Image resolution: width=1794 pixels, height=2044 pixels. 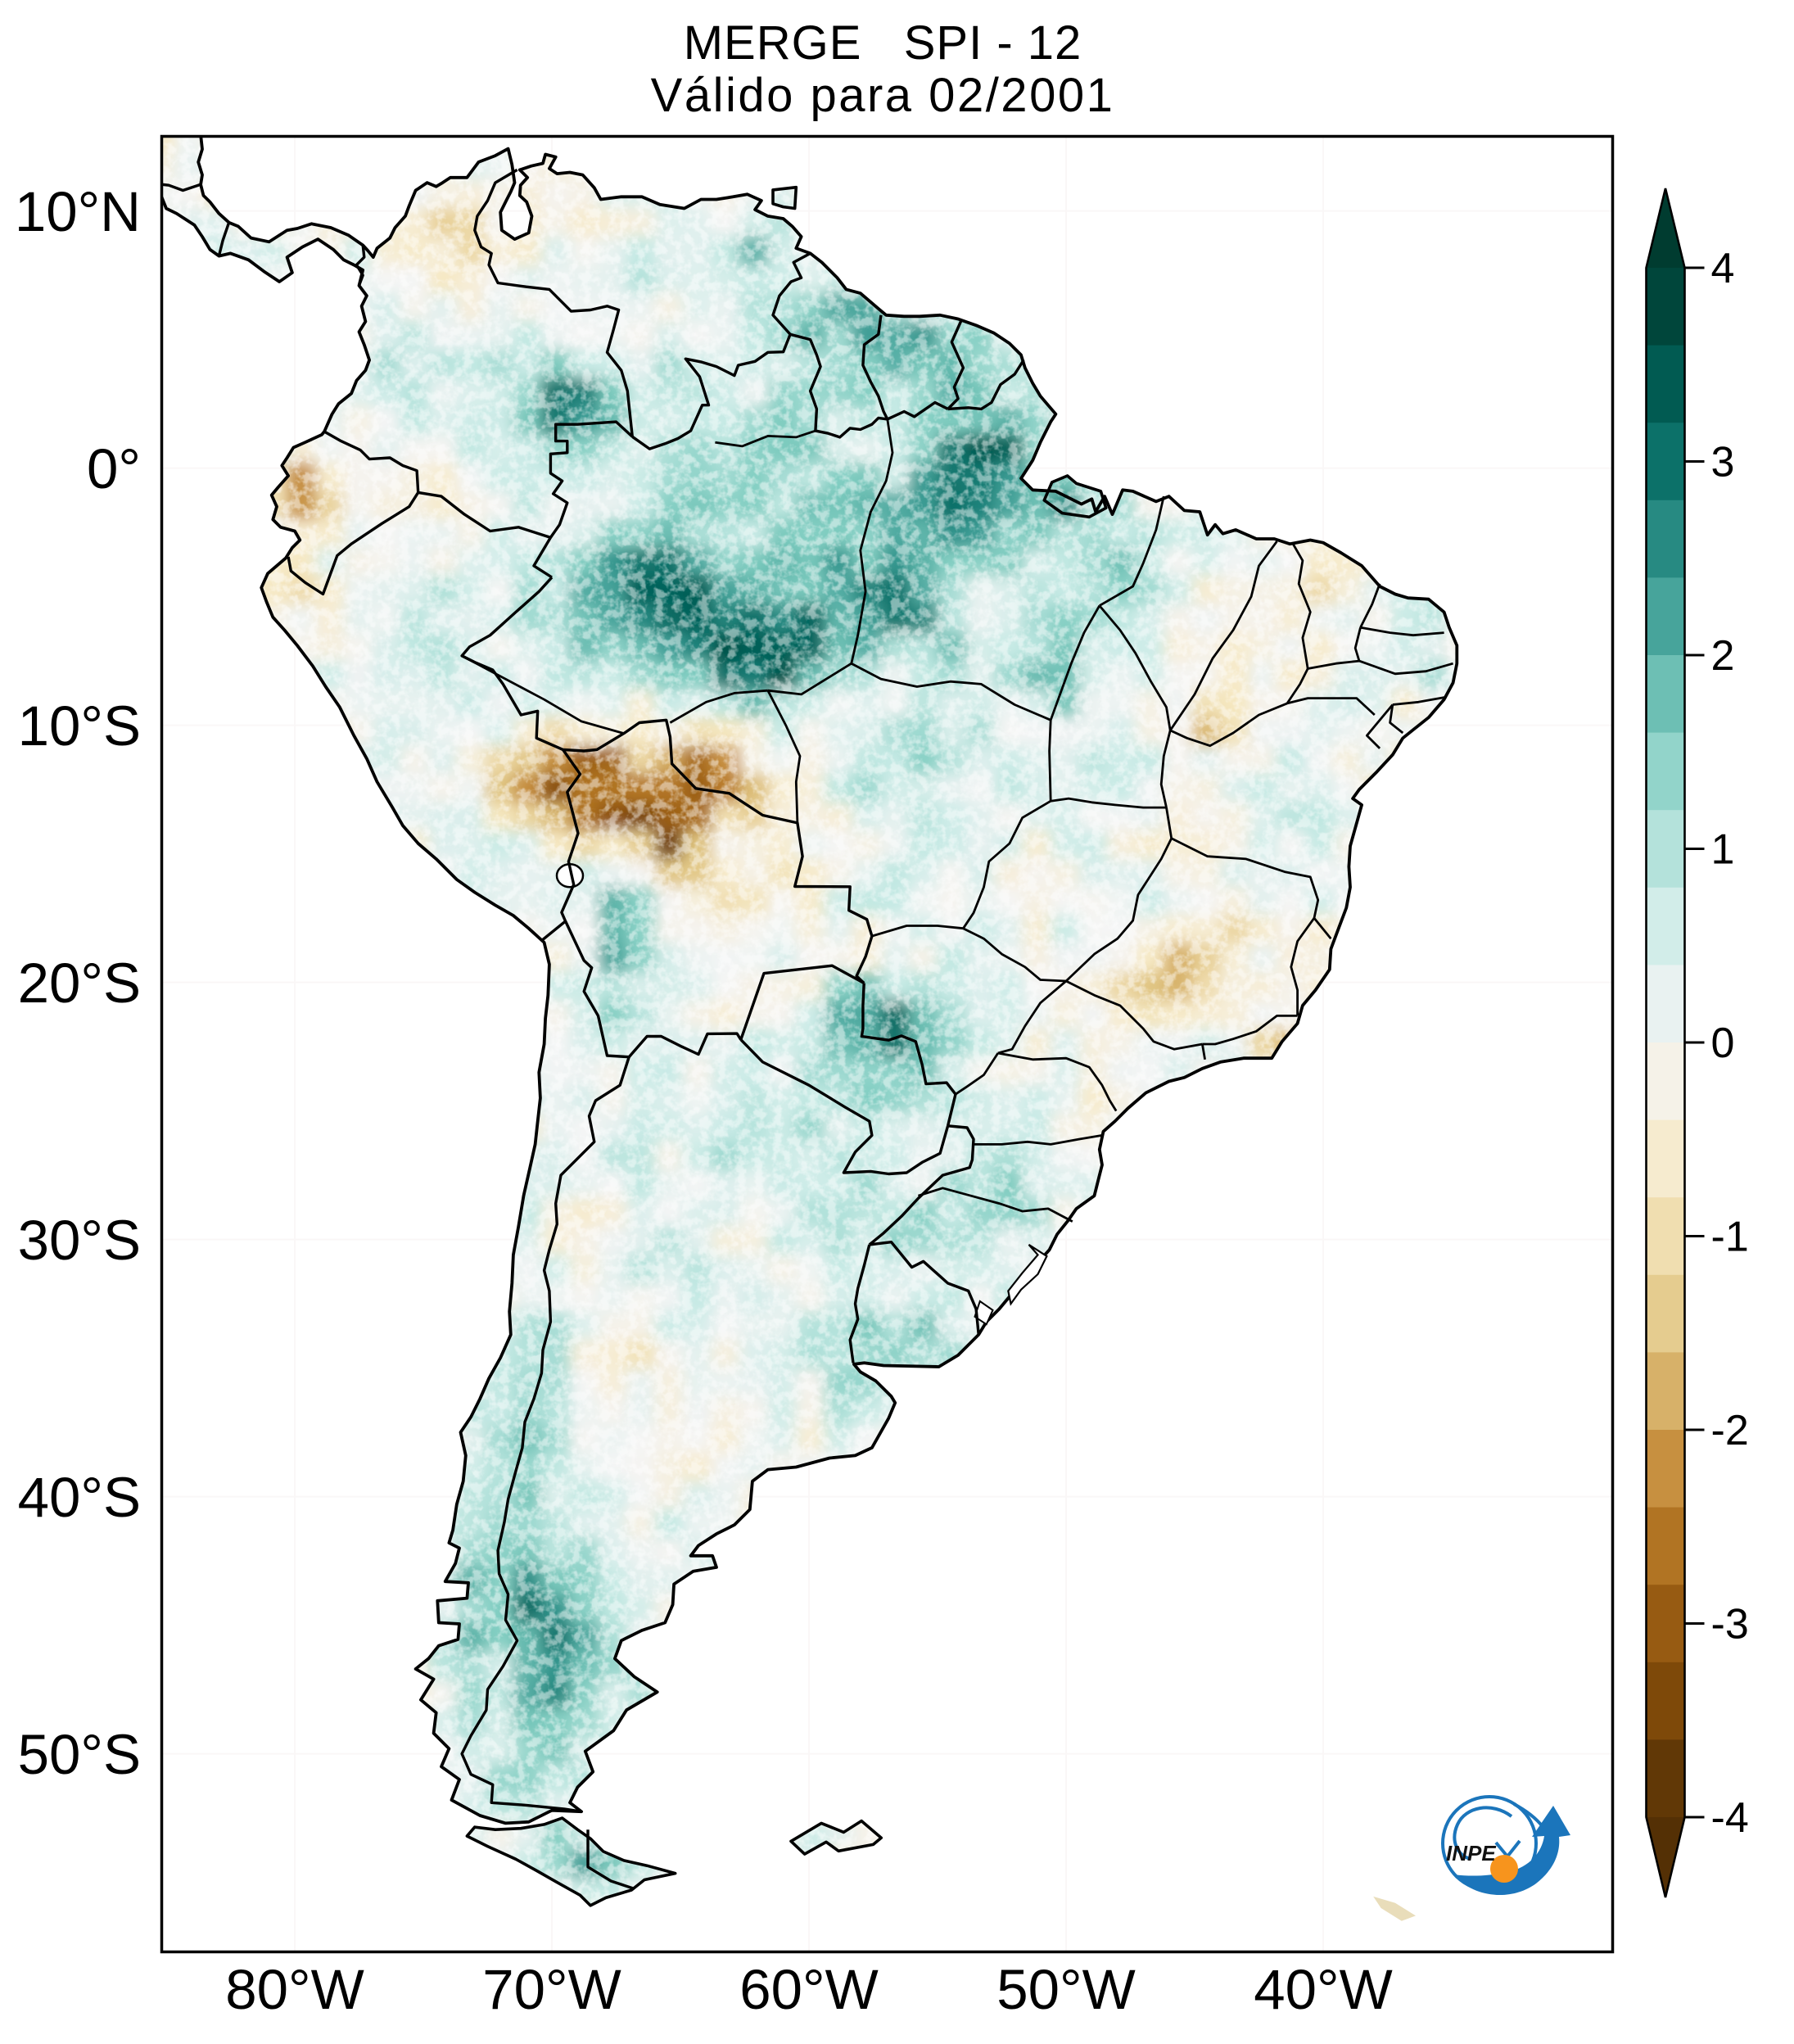 What do you see at coordinates (78, 211) in the screenshot?
I see `svg-text: 10°N` at bounding box center [78, 211].